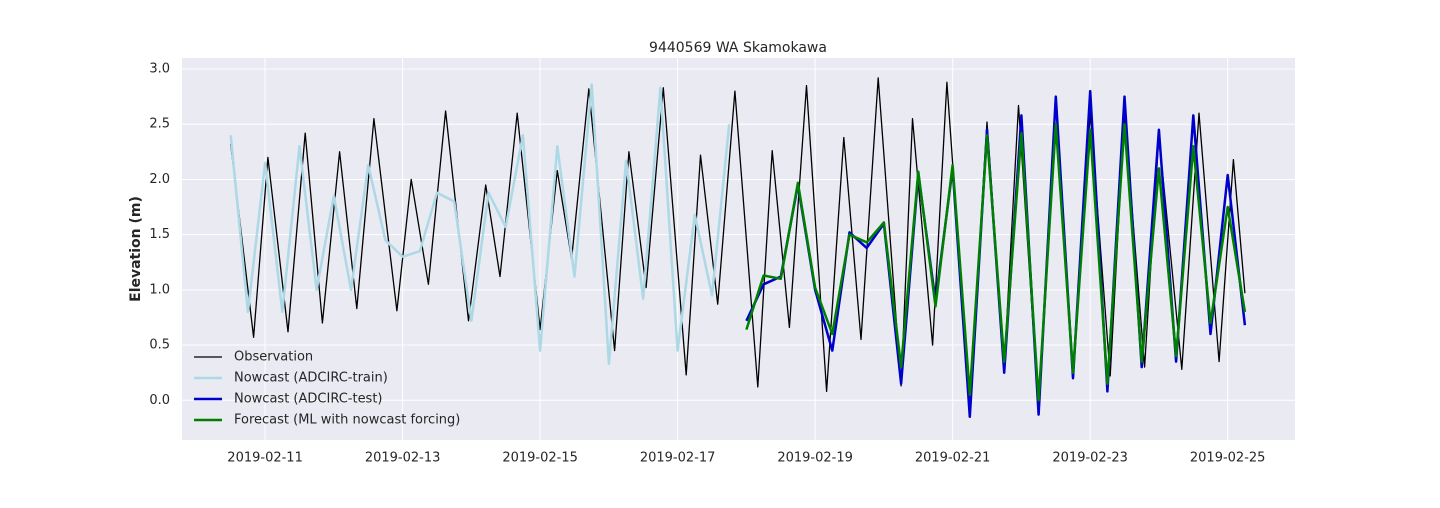  Describe the element at coordinates (273, 357) in the screenshot. I see `legend-label: Observation` at that location.